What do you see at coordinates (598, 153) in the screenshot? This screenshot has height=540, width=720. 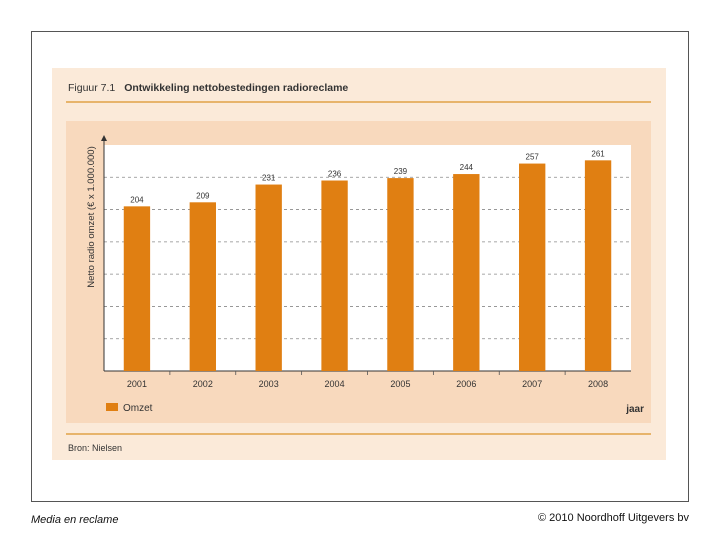 I see `data-label-2008: 261` at bounding box center [598, 153].